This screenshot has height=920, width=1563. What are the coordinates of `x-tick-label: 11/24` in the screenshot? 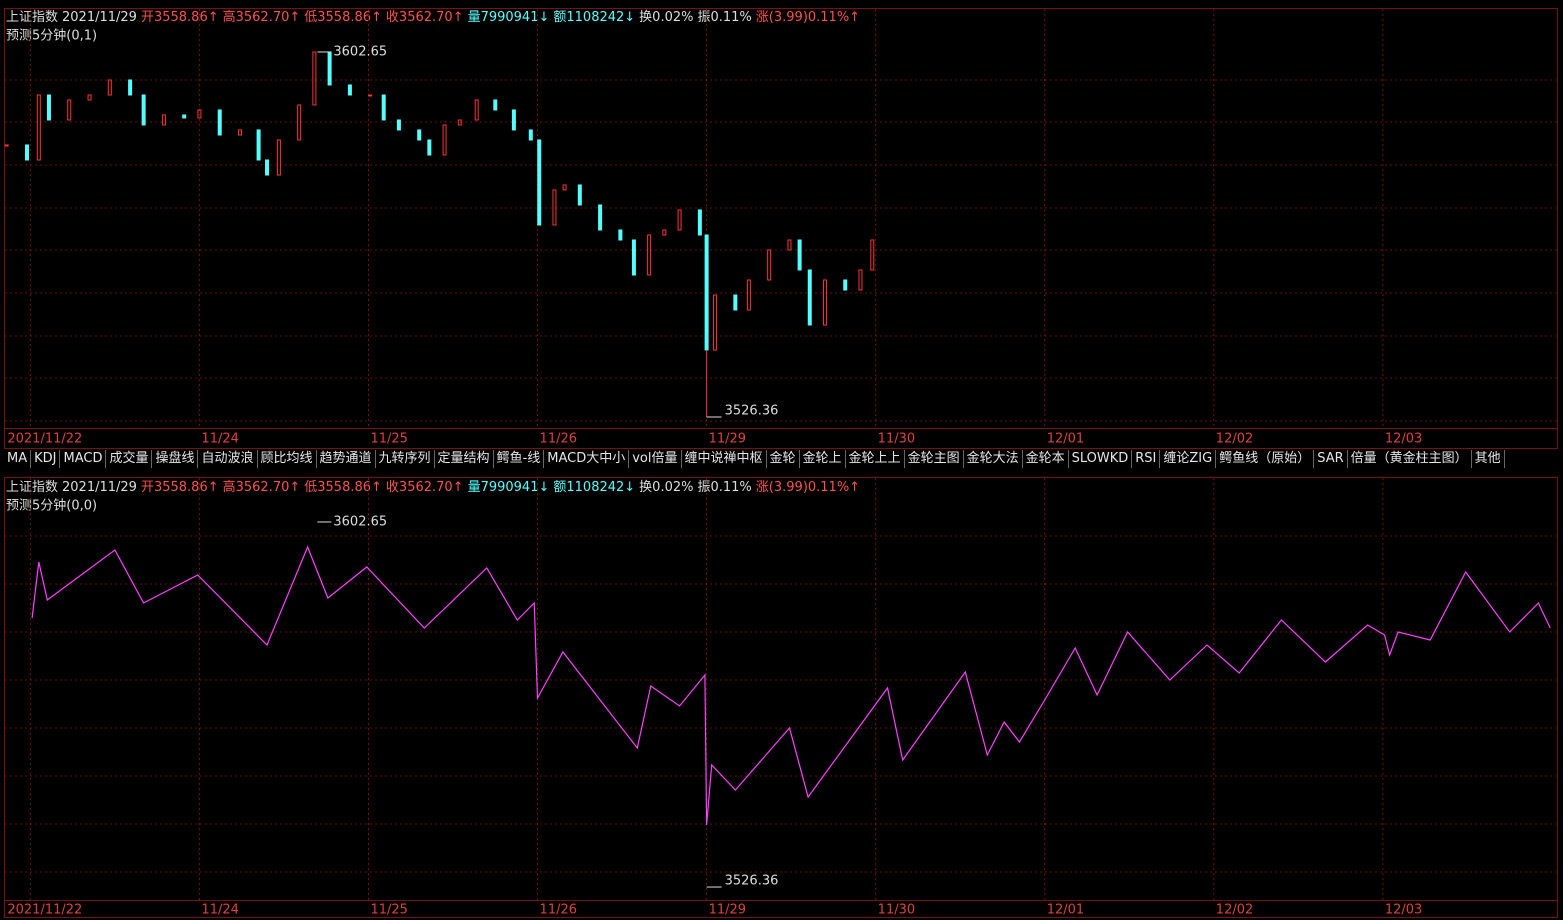 It's located at (219, 910).